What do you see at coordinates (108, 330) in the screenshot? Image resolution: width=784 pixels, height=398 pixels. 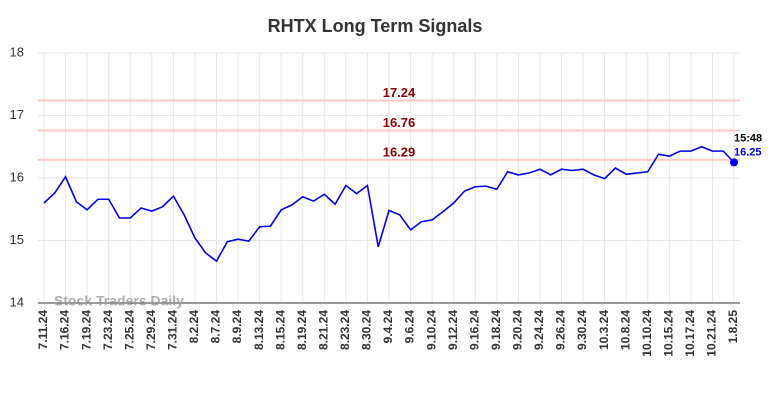 I see `x-tick-label: 7.23.24` at bounding box center [108, 330].